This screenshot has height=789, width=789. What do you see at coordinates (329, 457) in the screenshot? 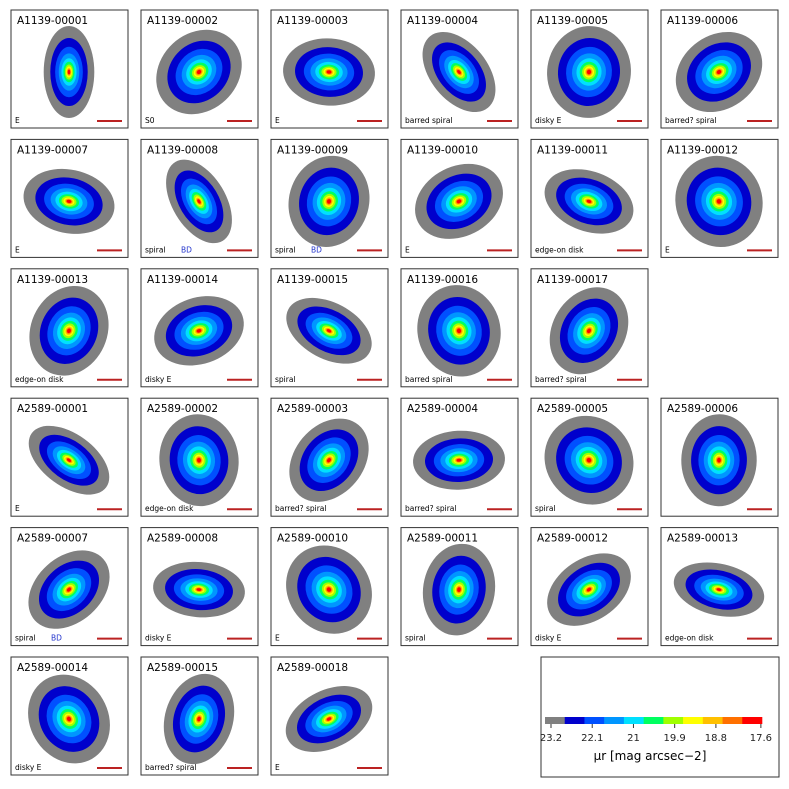
I see `panel: A2589-00003 barred? spiral` at bounding box center [329, 457].